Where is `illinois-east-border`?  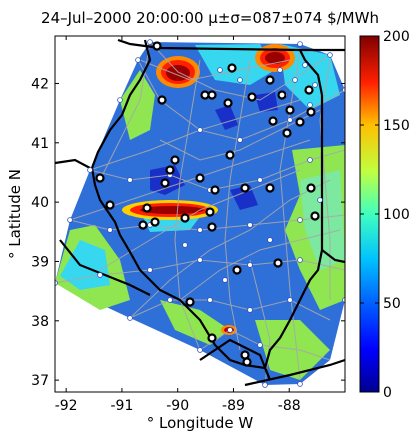 illinois-east-border is located at coordinates (293, 232).